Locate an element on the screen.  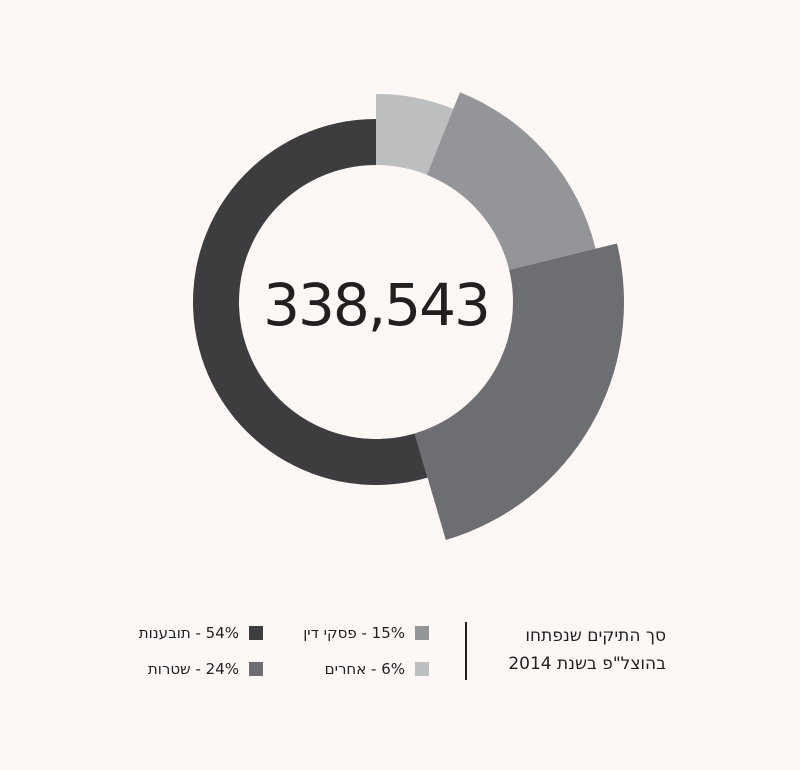
slice-acherim is located at coordinates (415, 134).